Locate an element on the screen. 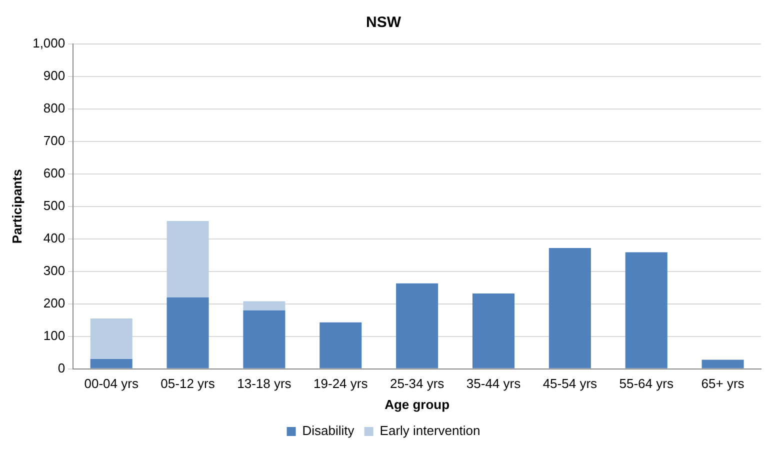 The height and width of the screenshot is (454, 765). x-tick-label: 45-54 yrs is located at coordinates (570, 384).